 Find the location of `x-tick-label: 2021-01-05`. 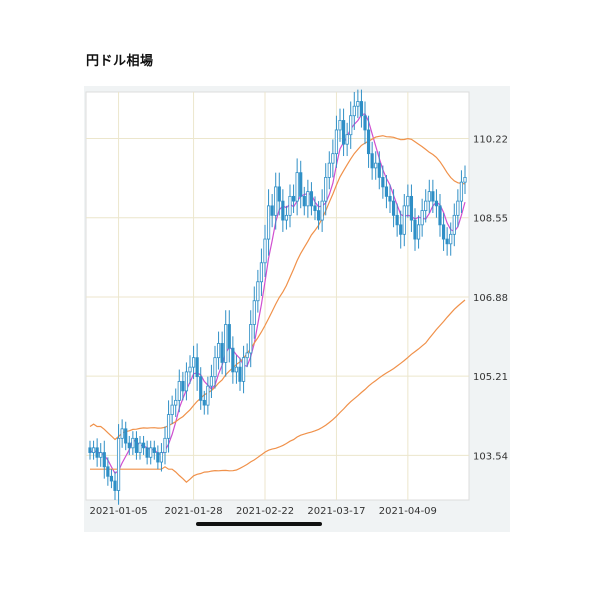

x-tick-label: 2021-01-05 is located at coordinates (119, 511).